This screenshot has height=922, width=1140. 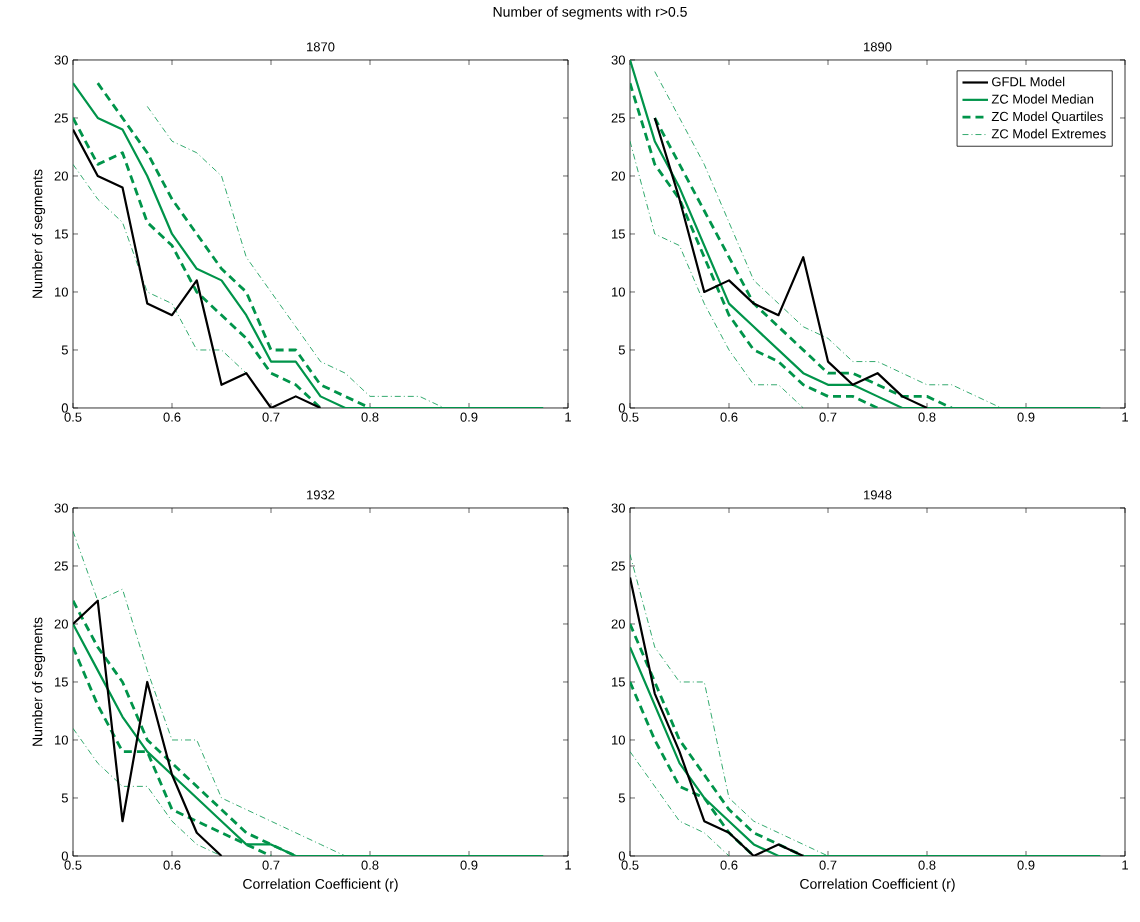 What do you see at coordinates (1047, 117) in the screenshot?
I see `legend-label: ZC Model Quartiles` at bounding box center [1047, 117].